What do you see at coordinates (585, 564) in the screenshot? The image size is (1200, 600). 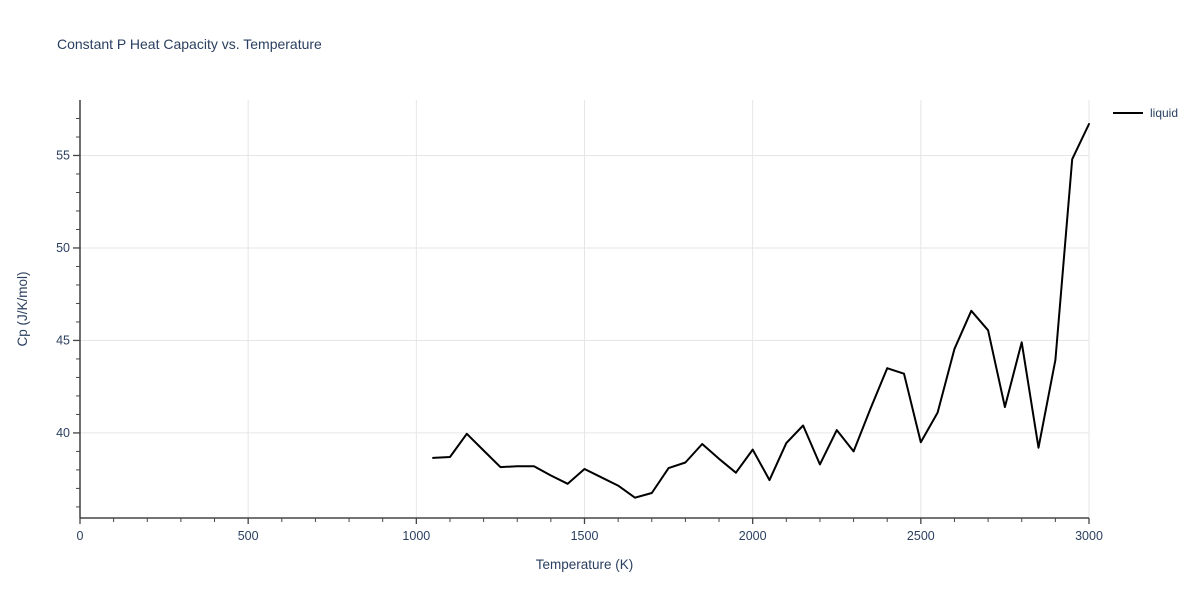 I see `svg-text: Temperature (K)` at bounding box center [585, 564].